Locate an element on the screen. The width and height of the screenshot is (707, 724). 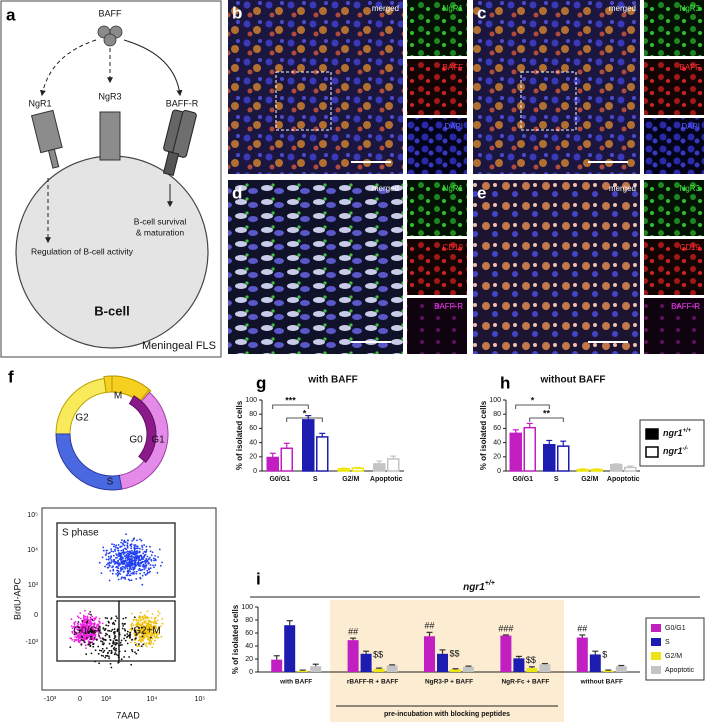
cycle-label: S is located at coordinates (110, 482).